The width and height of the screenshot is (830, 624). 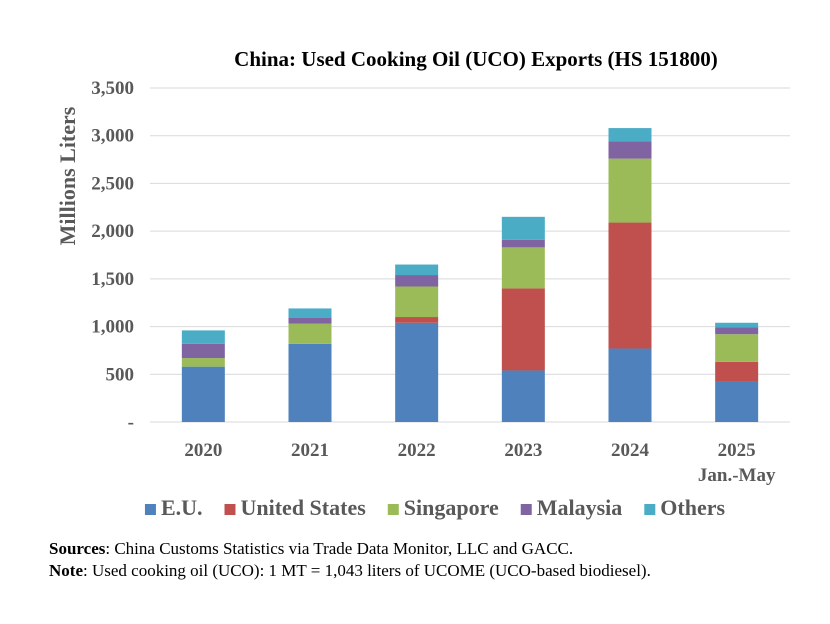 What do you see at coordinates (112, 183) in the screenshot?
I see `y-tick-label: 2,500` at bounding box center [112, 183].